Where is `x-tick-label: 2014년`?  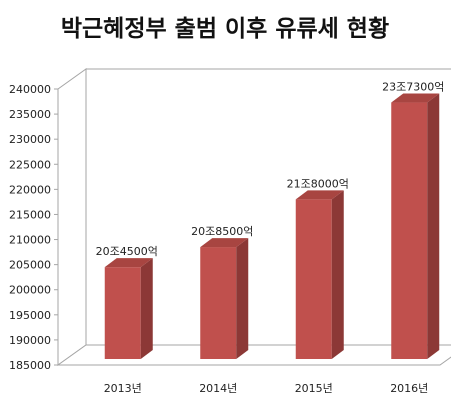 x-tick-label: 2014년 is located at coordinates (218, 388).